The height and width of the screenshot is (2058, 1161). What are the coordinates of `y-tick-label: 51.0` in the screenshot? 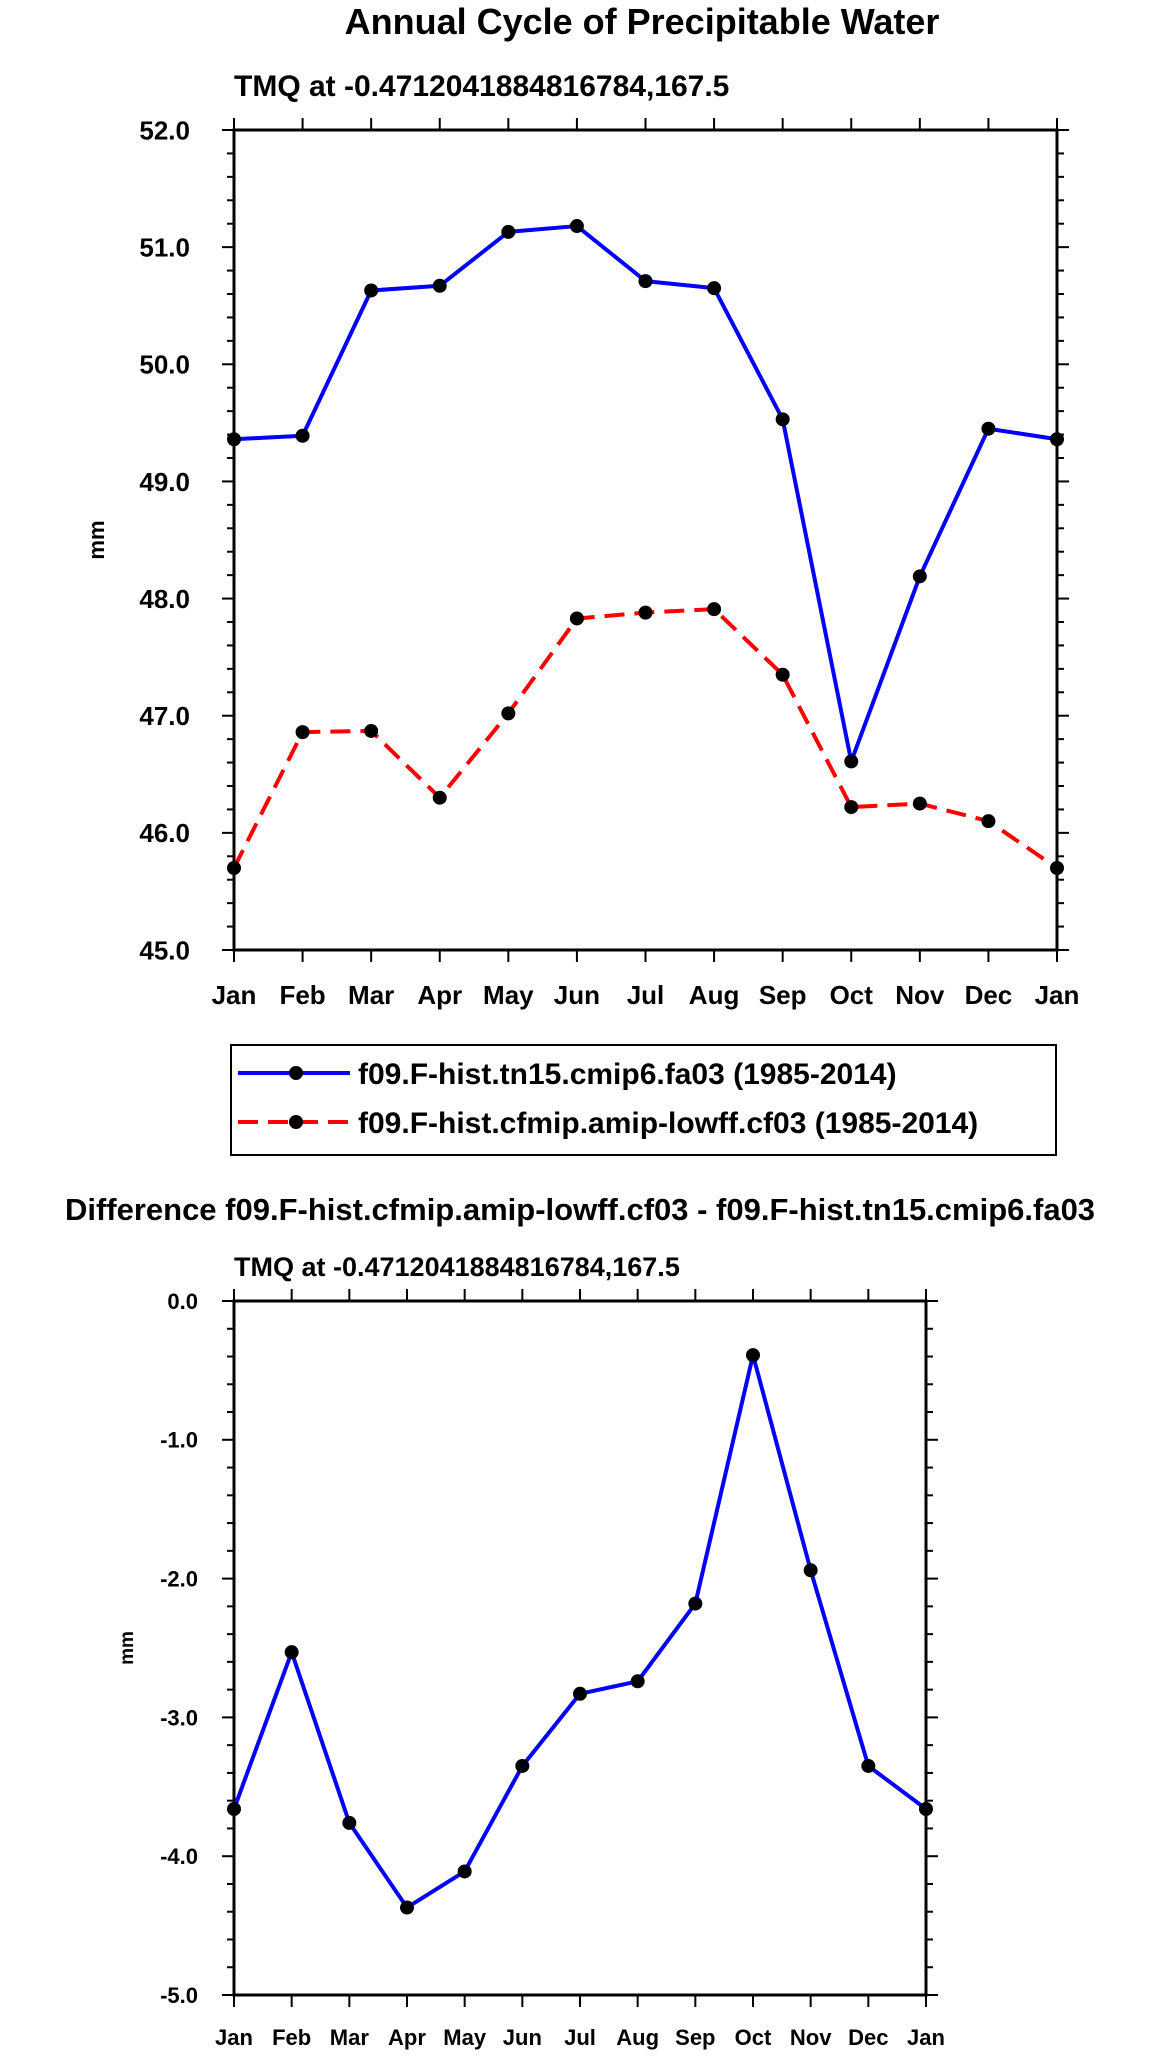 It's located at (164, 248).